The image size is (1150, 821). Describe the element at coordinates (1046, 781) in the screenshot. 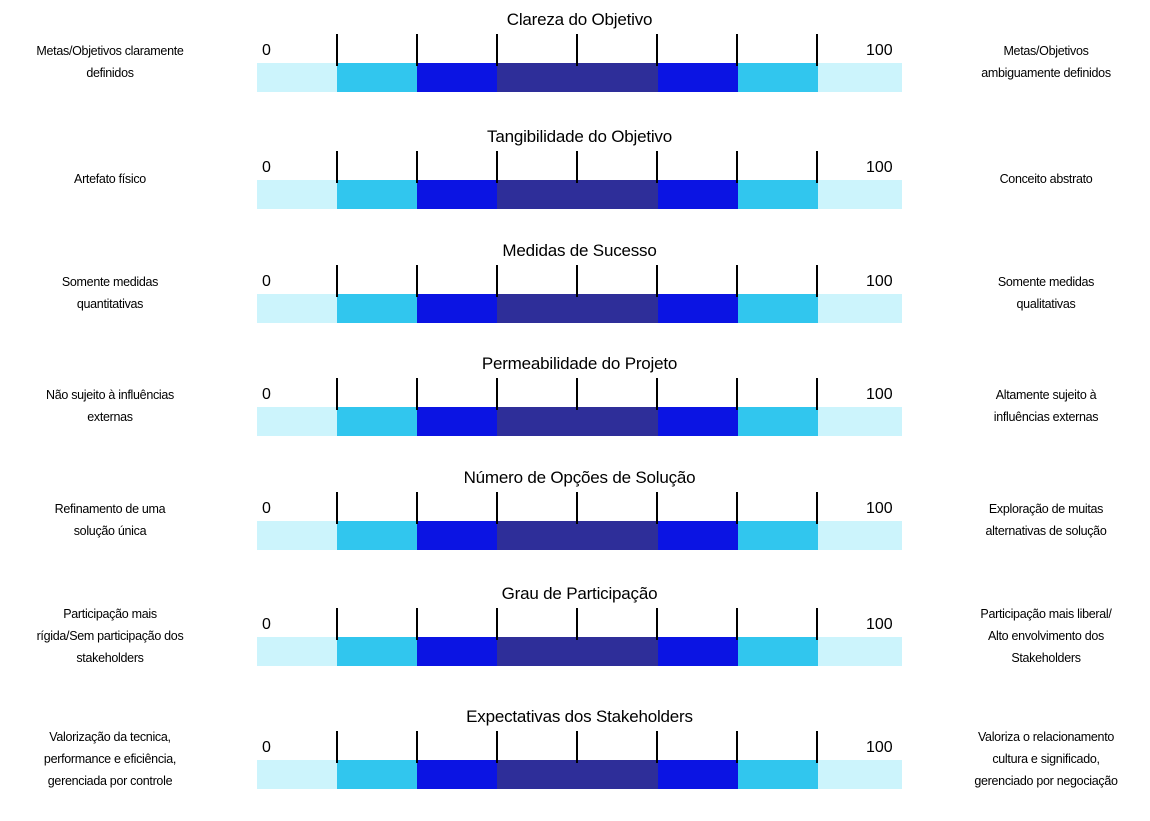

I see `label-line: gerenciado por negociação` at that location.